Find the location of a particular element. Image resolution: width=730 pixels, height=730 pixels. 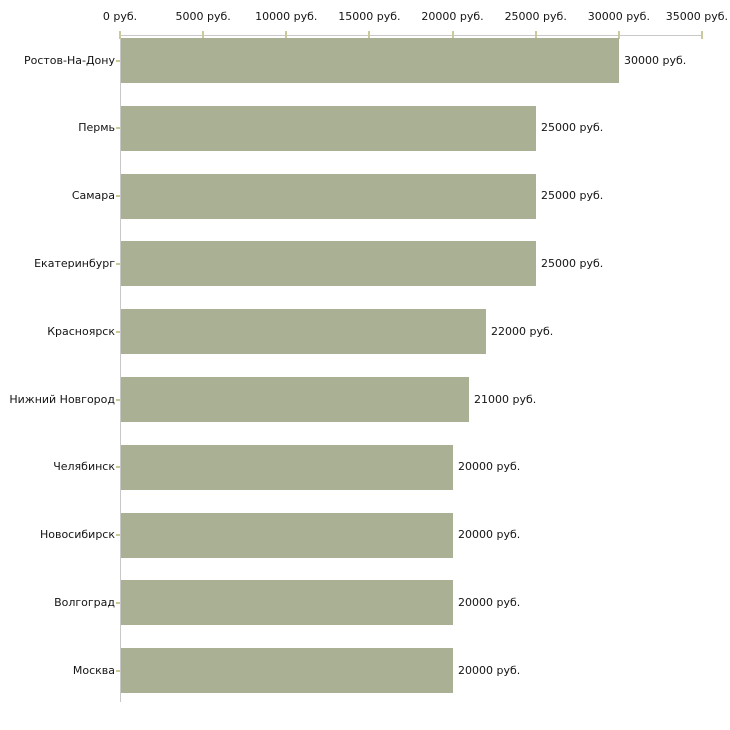

x-axis-tick-label: 10000 руб. is located at coordinates (286, 16).